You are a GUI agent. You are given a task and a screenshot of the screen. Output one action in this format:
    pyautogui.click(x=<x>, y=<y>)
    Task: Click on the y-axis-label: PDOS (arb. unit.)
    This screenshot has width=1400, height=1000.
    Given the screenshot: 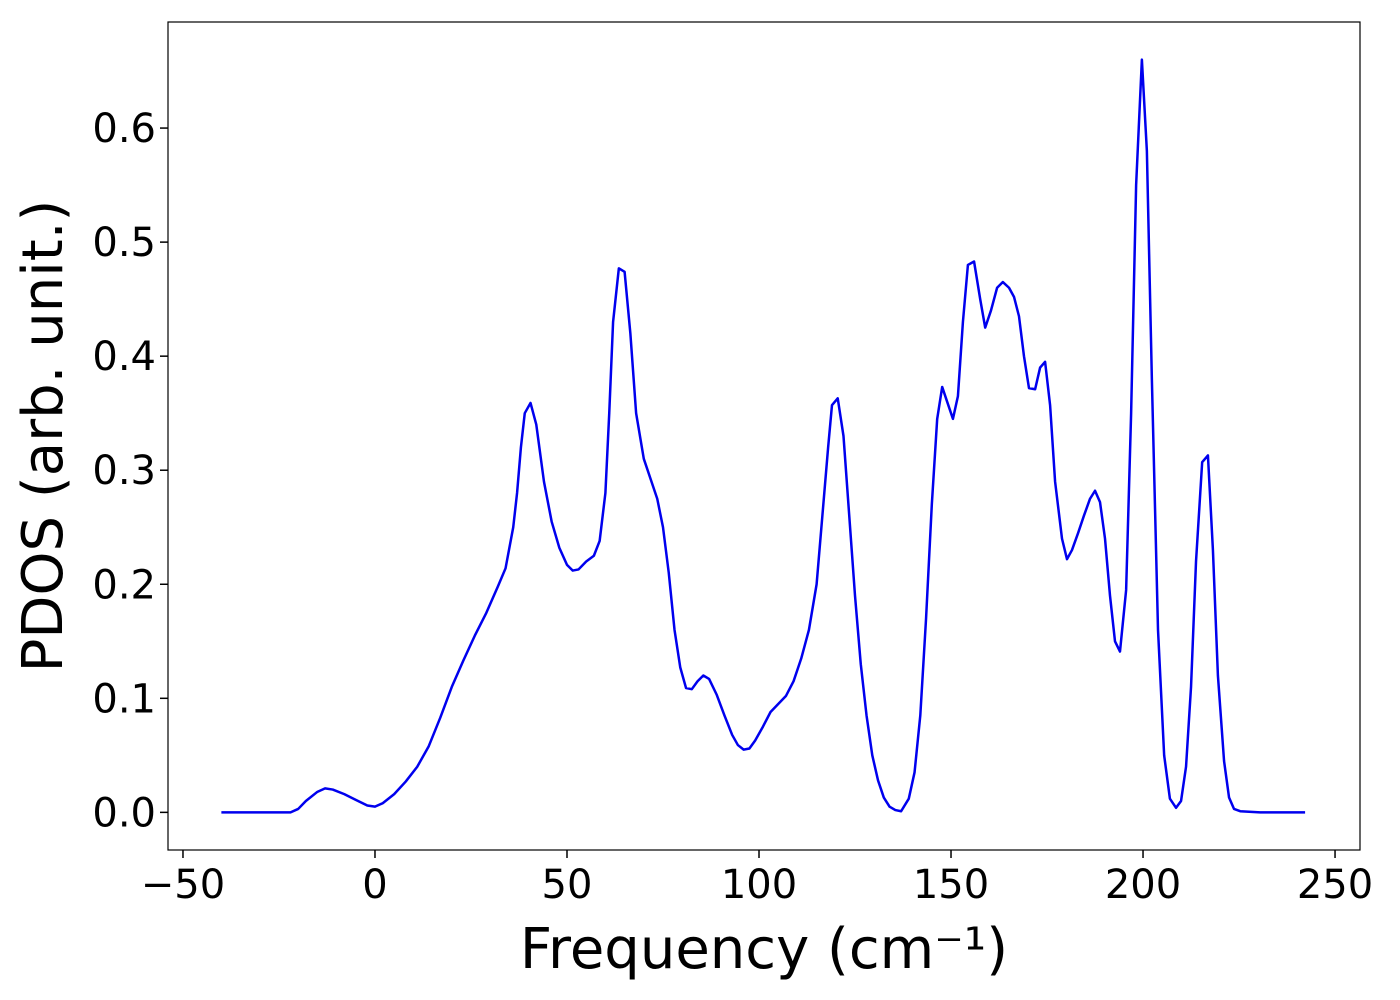 What is the action you would take?
    pyautogui.click(x=43, y=436)
    